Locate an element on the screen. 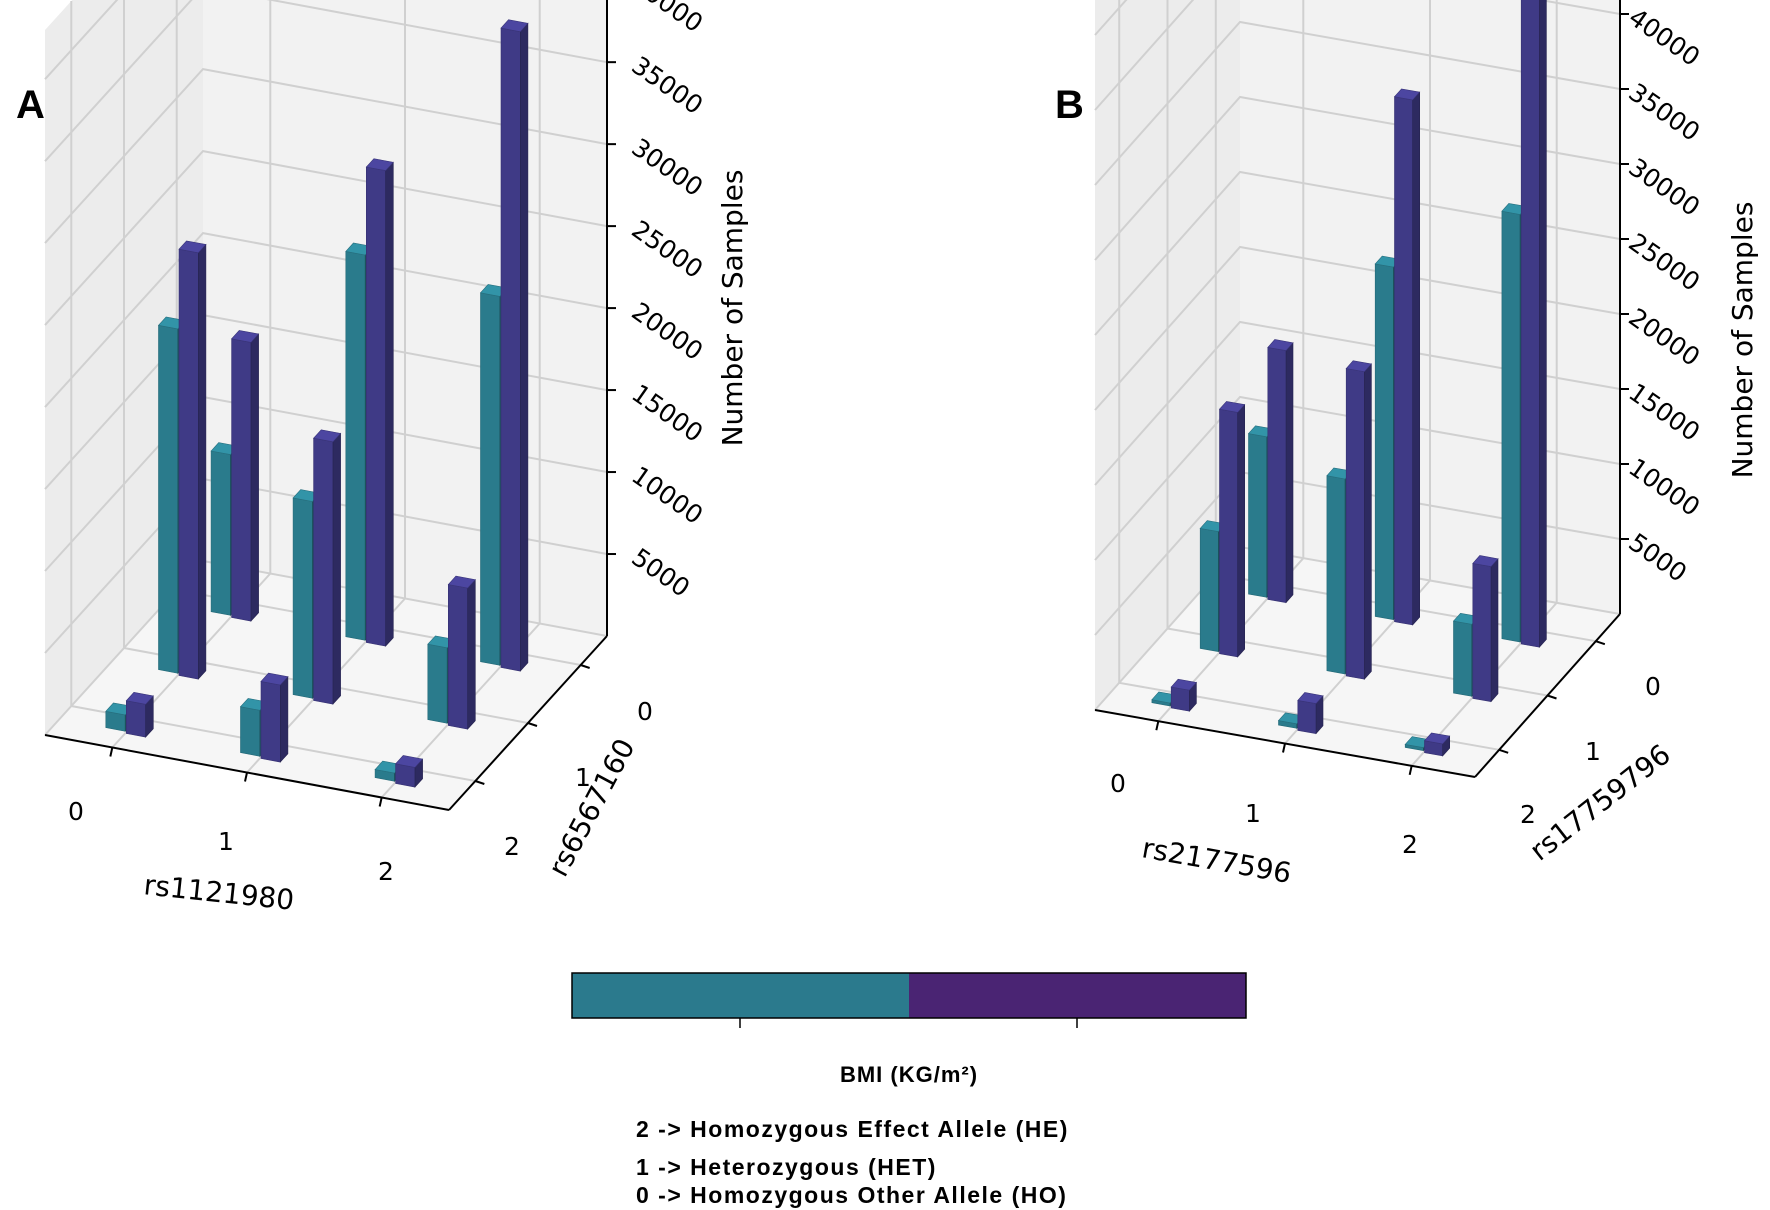  panel-a-bar-2-1-s1 is located at coordinates (274, 717).